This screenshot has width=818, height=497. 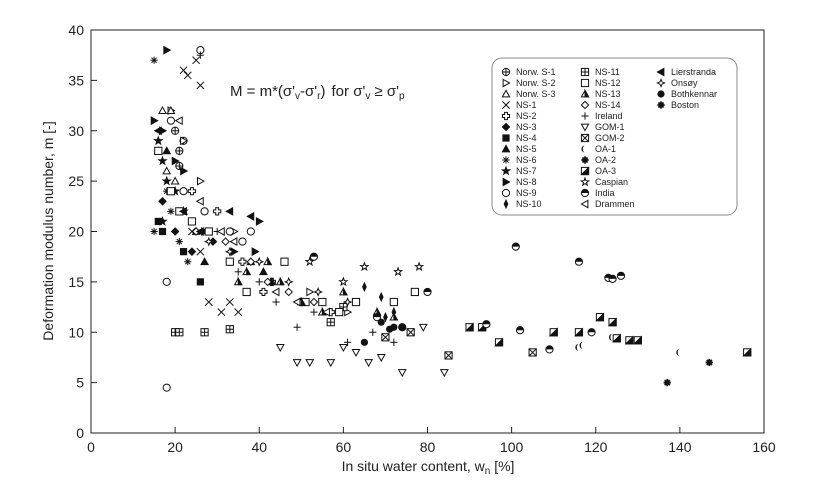 I want to click on y-axis: 0 5 10 15 20 25 30 35 40, so click(x=82, y=231).